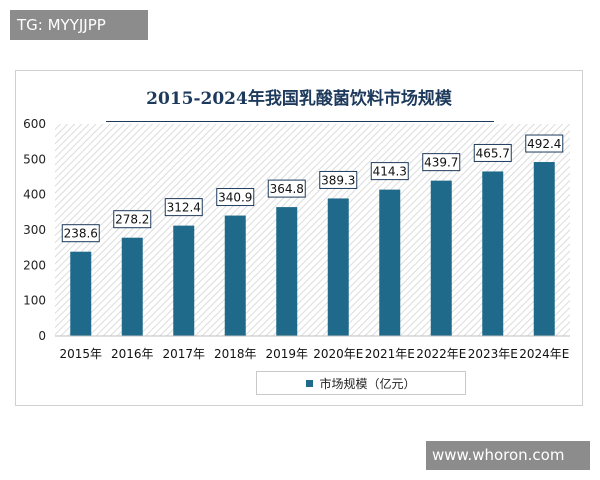  Describe the element at coordinates (300, 121) in the screenshot. I see `title-underline` at that location.